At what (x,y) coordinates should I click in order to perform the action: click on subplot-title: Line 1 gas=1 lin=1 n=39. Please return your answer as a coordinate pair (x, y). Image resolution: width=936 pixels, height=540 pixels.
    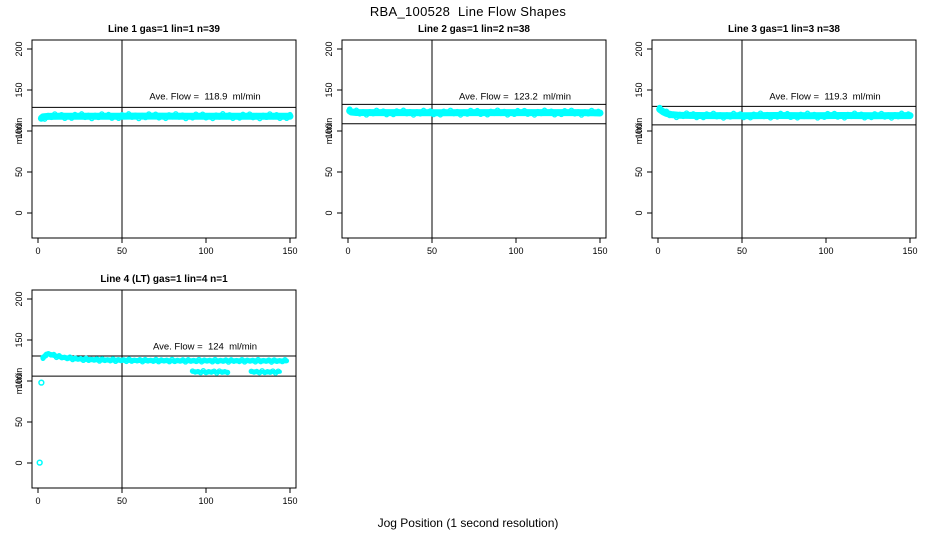
    Looking at the image, I should click on (163, 29).